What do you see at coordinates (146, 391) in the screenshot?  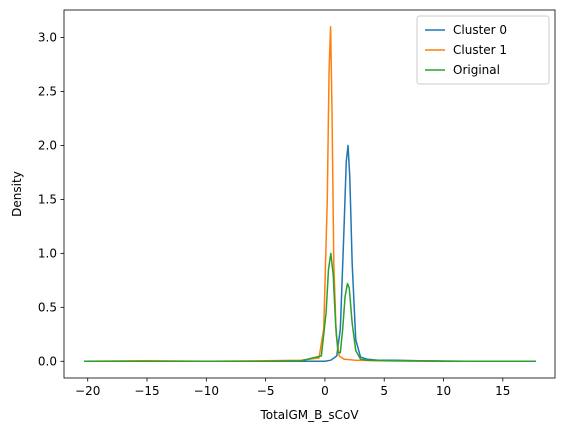 I see `x-tick-label-1: −15` at bounding box center [146, 391].